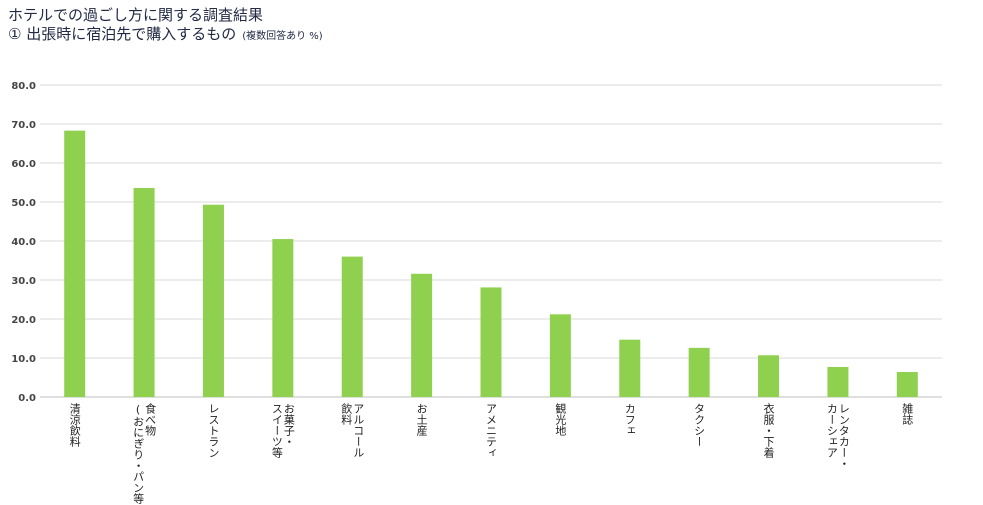  I want to click on y-tick-label: 10.0, so click(23, 359).